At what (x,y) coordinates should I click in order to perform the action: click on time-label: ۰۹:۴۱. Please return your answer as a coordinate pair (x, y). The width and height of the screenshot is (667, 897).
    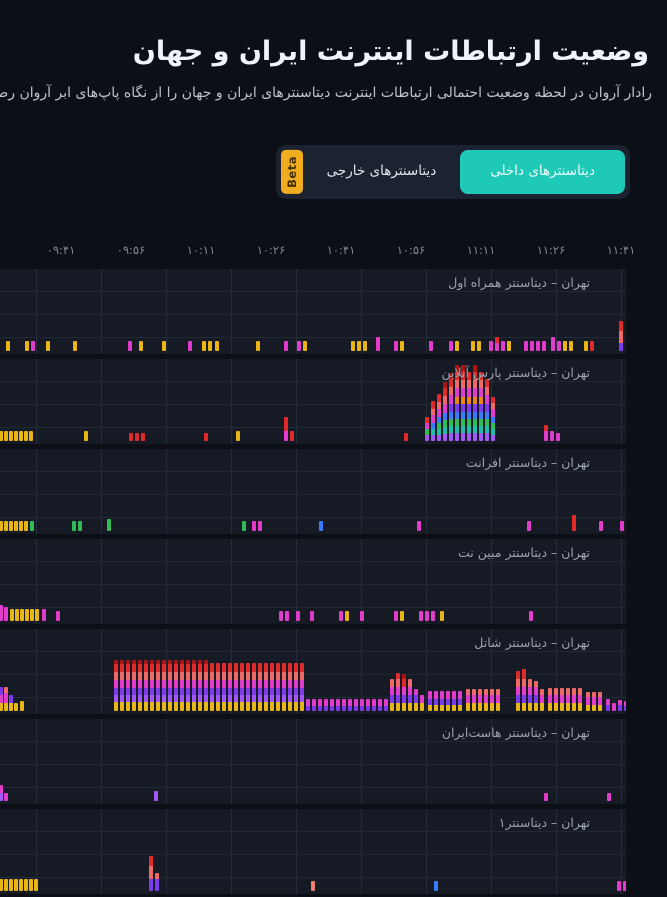
    Looking at the image, I should click on (62, 249).